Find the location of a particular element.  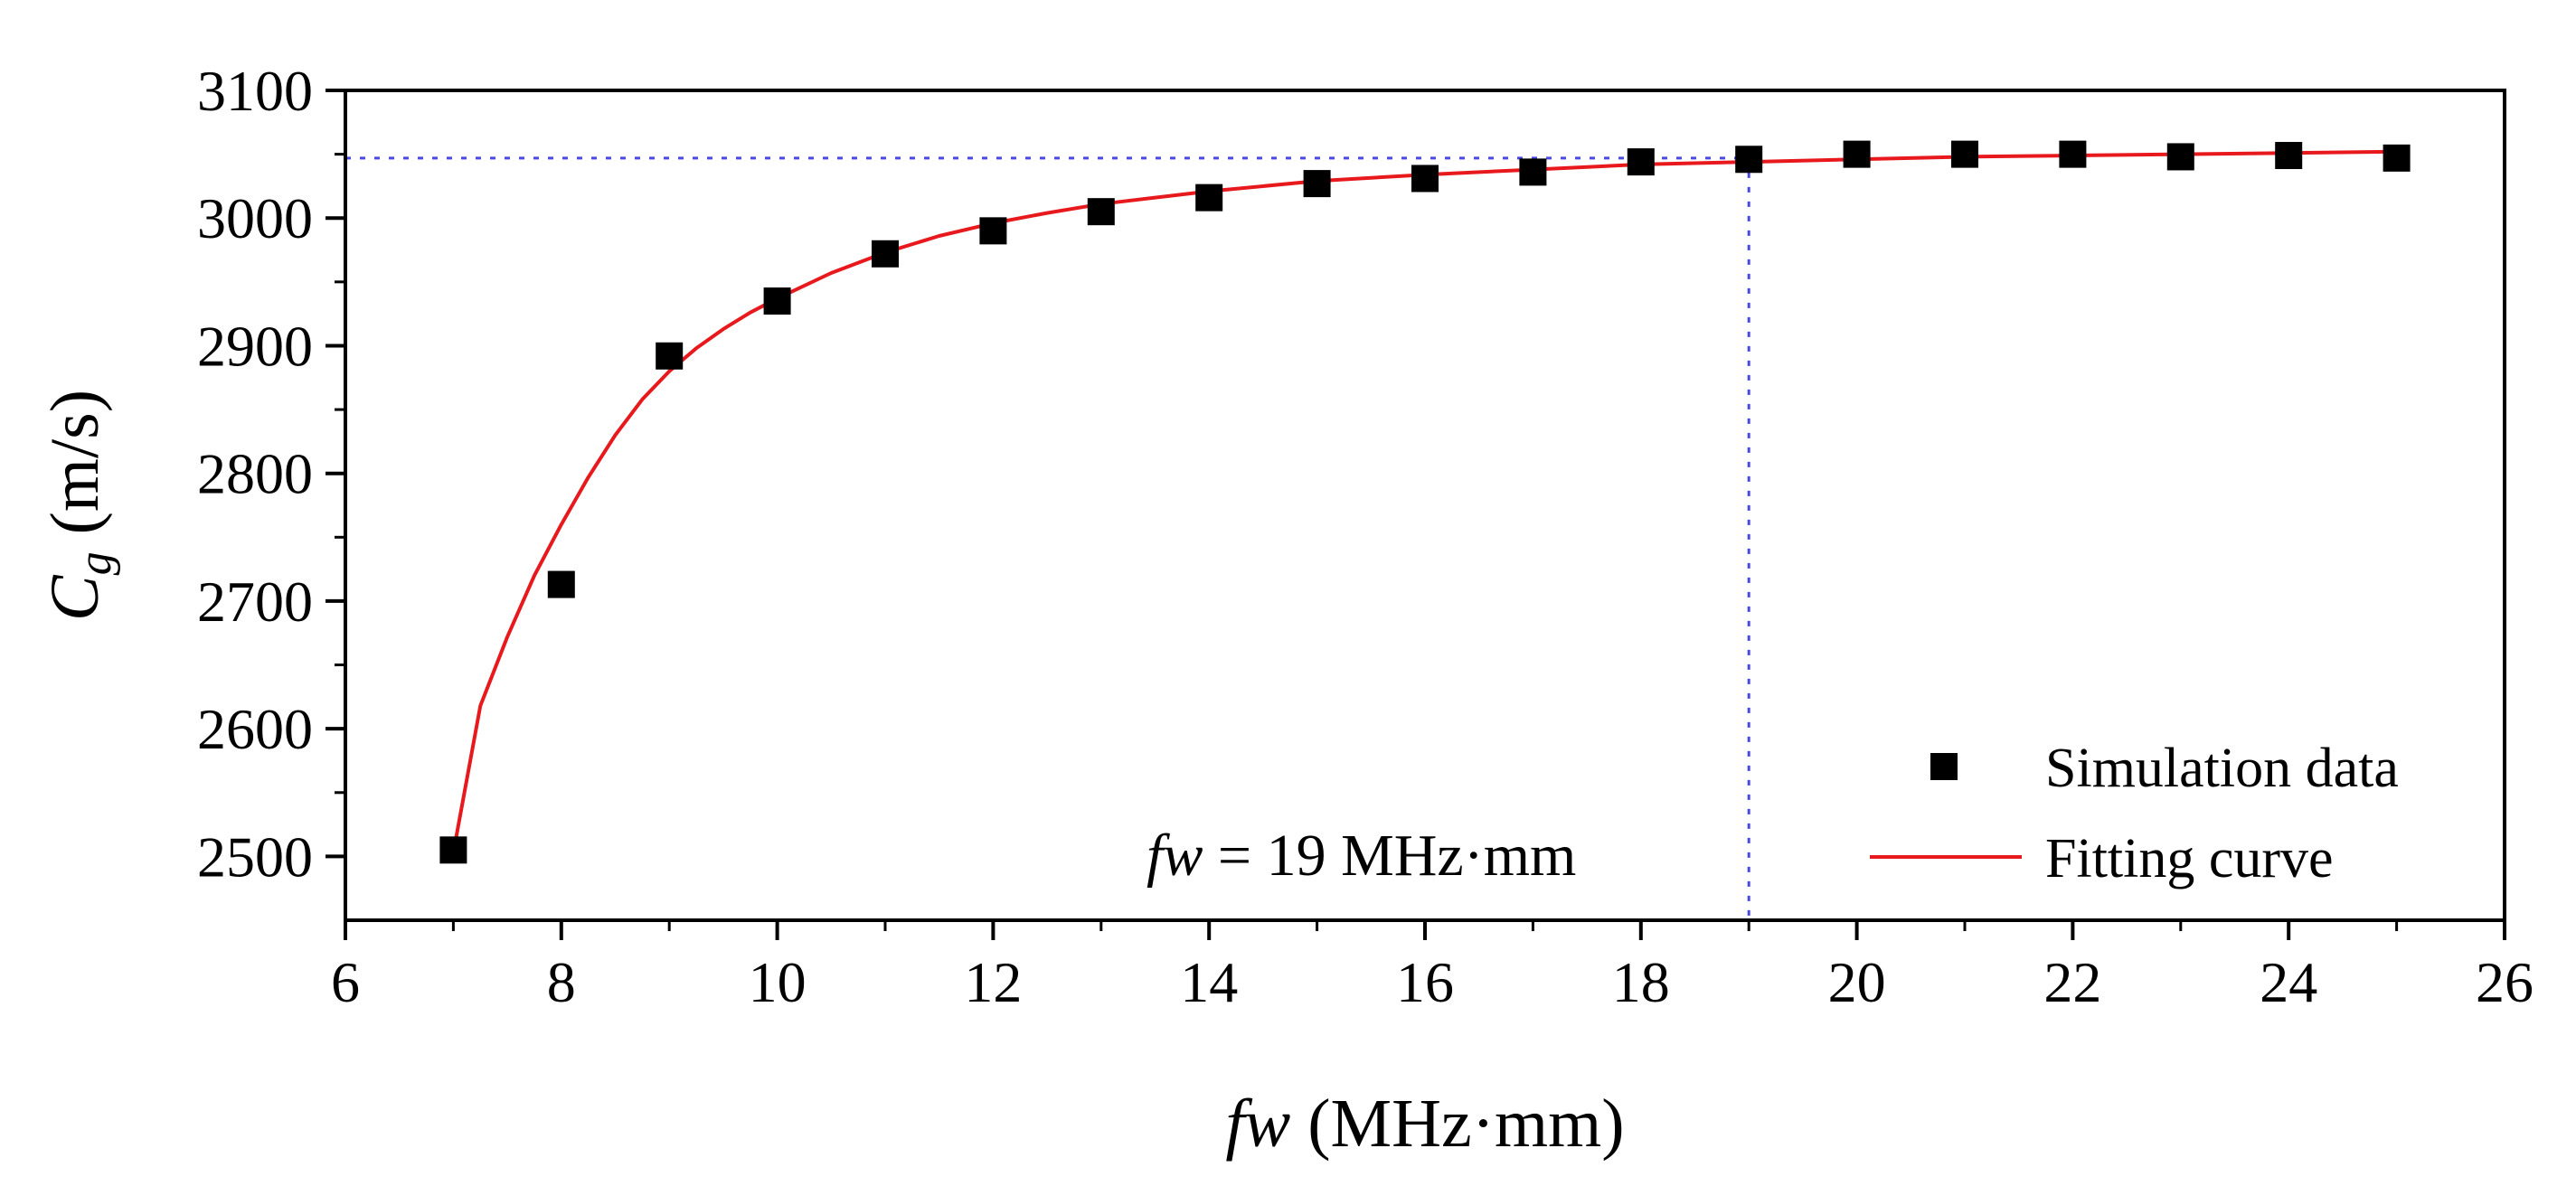

legend-label-fitting: Fitting curve is located at coordinates (2189, 859).